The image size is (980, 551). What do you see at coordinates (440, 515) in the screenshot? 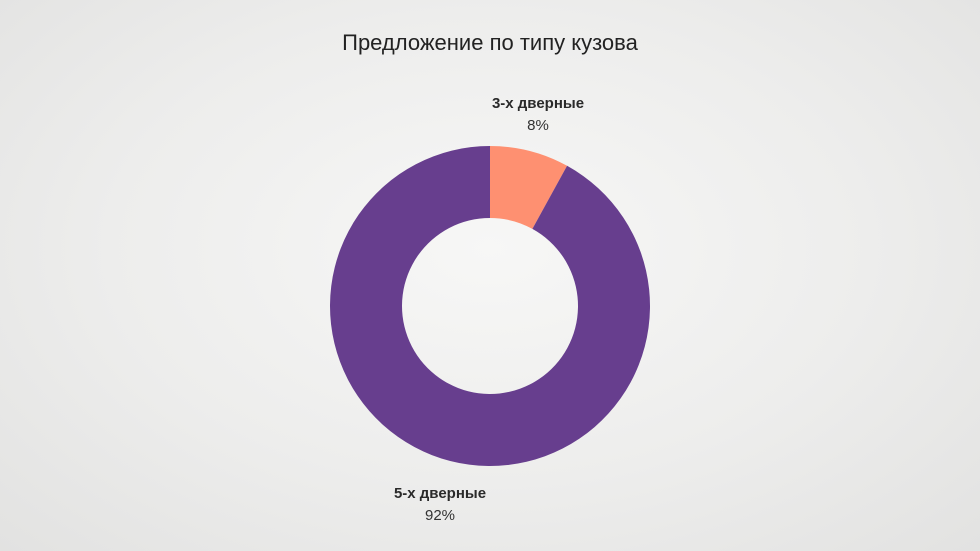
I see `slice-value-2: 92%` at bounding box center [440, 515].